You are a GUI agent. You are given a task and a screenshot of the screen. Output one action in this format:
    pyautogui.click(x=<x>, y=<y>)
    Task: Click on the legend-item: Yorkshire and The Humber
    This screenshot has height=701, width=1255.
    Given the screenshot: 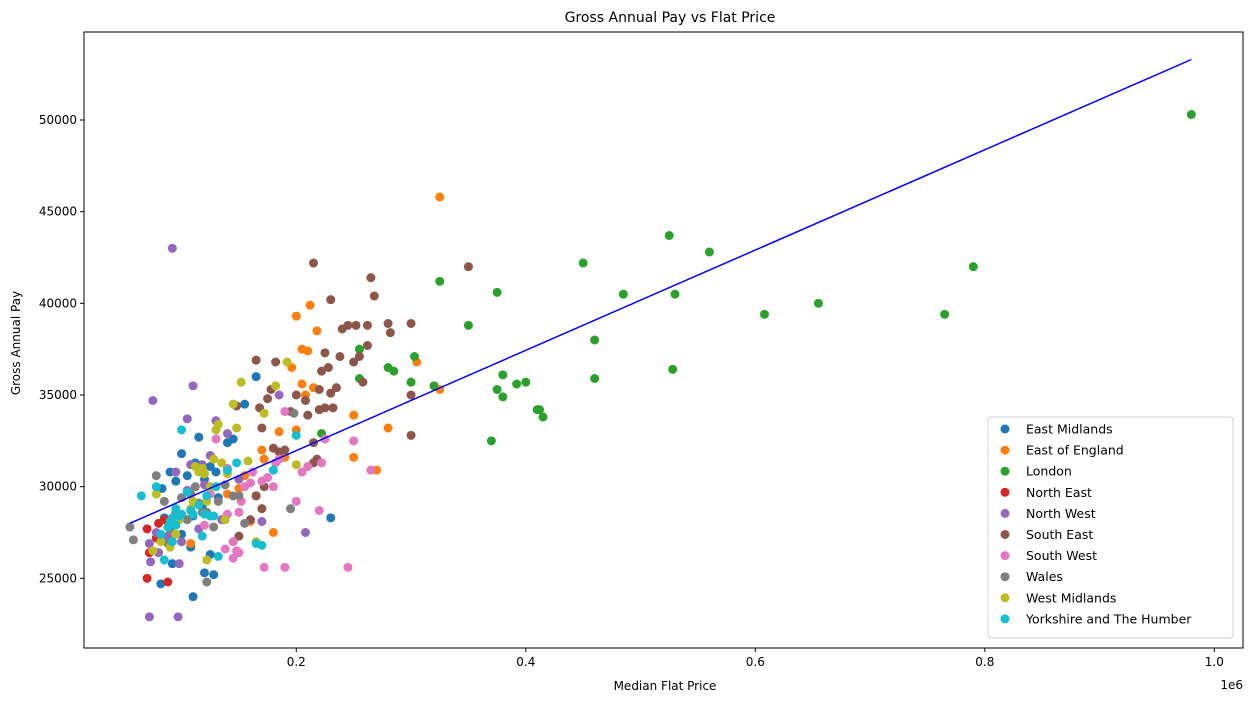 What is the action you would take?
    pyautogui.click(x=1096, y=618)
    